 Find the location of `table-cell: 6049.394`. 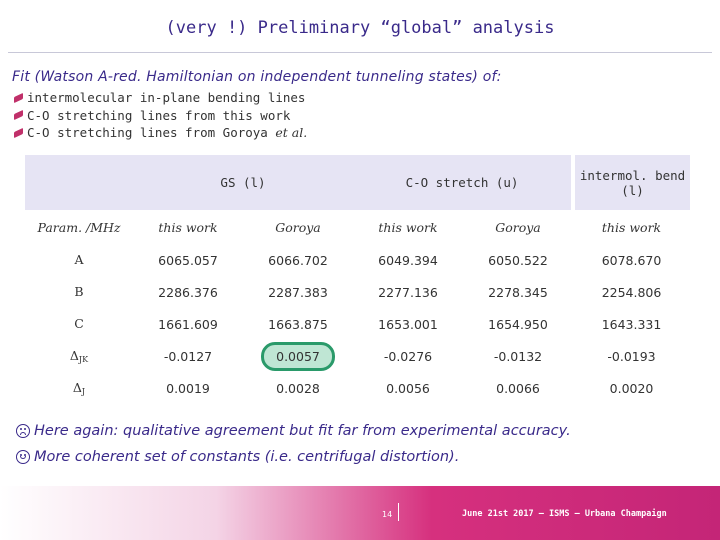

table-cell: 6049.394 is located at coordinates (408, 260).